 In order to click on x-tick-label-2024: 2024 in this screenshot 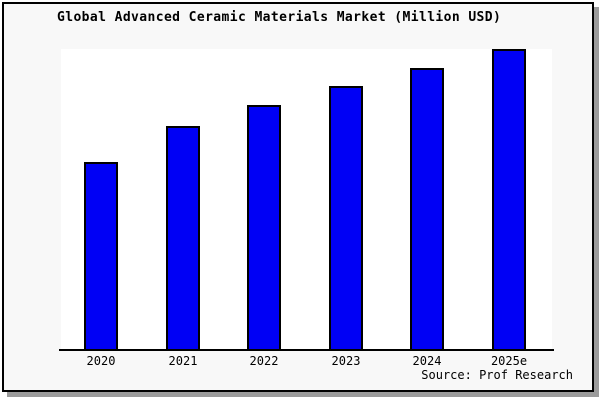, I will do `click(427, 361)`.